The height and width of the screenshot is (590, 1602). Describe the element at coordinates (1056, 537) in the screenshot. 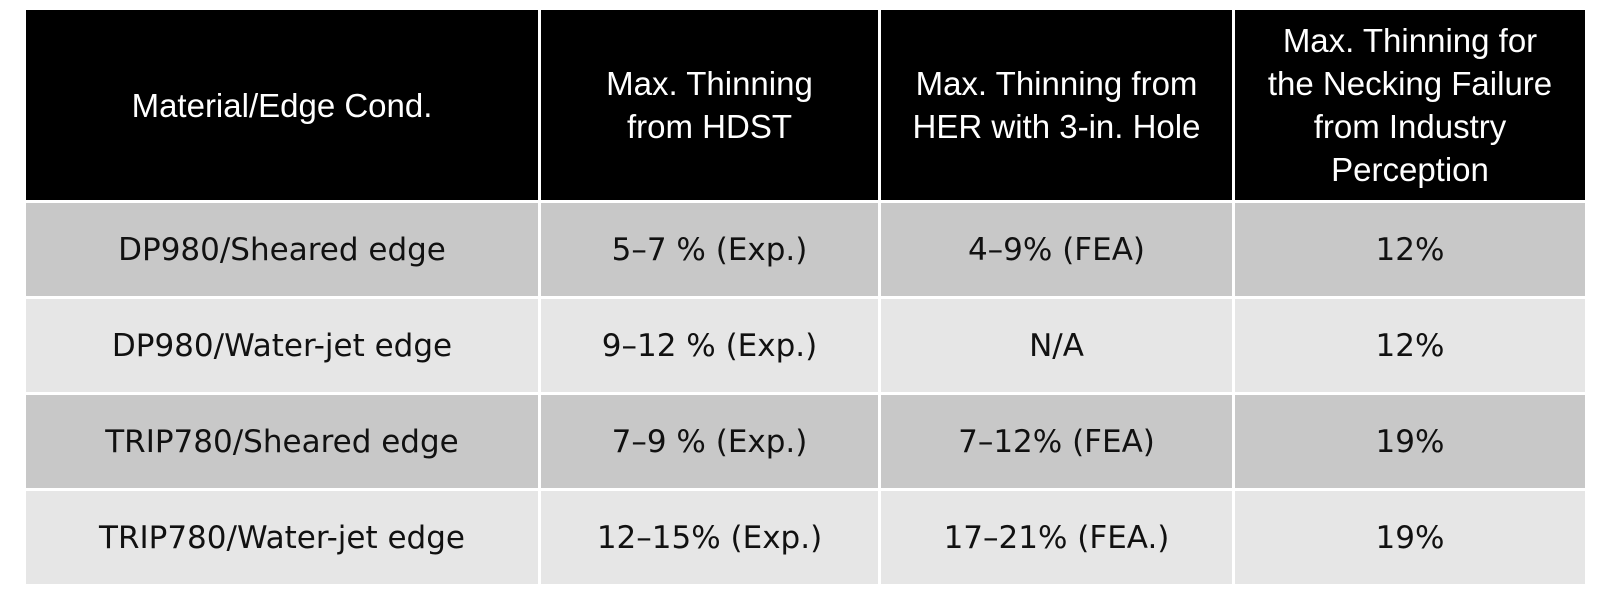

I see `table-cell: 17–21% (FEA.)` at that location.